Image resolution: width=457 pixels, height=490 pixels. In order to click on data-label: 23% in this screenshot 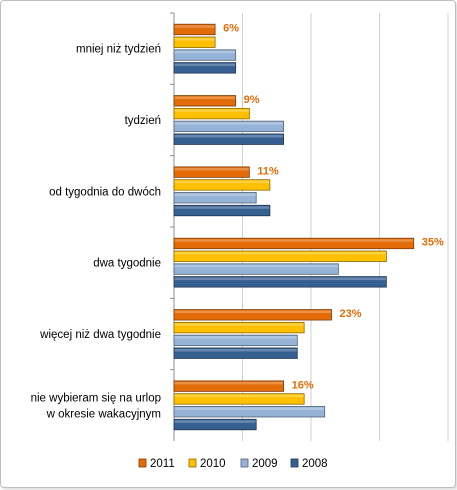, I will do `click(351, 314)`.